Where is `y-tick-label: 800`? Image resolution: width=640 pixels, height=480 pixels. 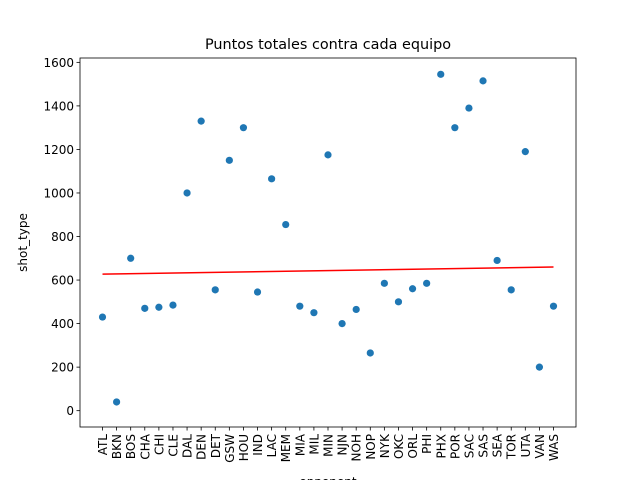
y-tick-label: 800 is located at coordinates (62, 237).